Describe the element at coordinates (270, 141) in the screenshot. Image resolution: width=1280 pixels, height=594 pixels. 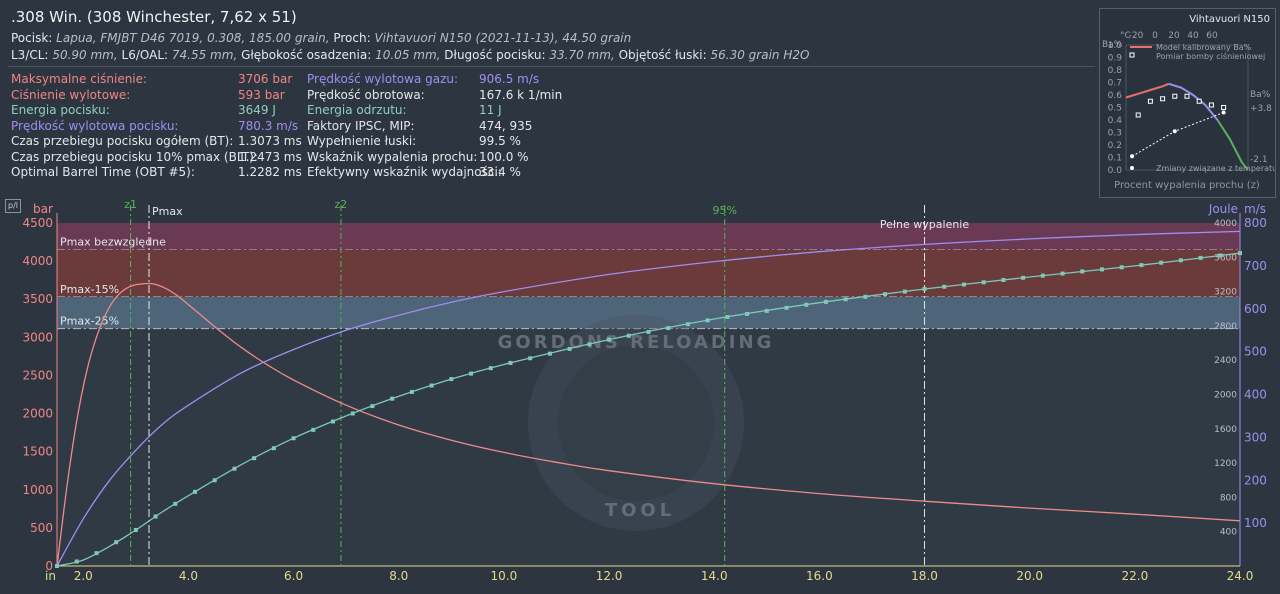
I see `stat-value: 1.3073 ms` at that location.